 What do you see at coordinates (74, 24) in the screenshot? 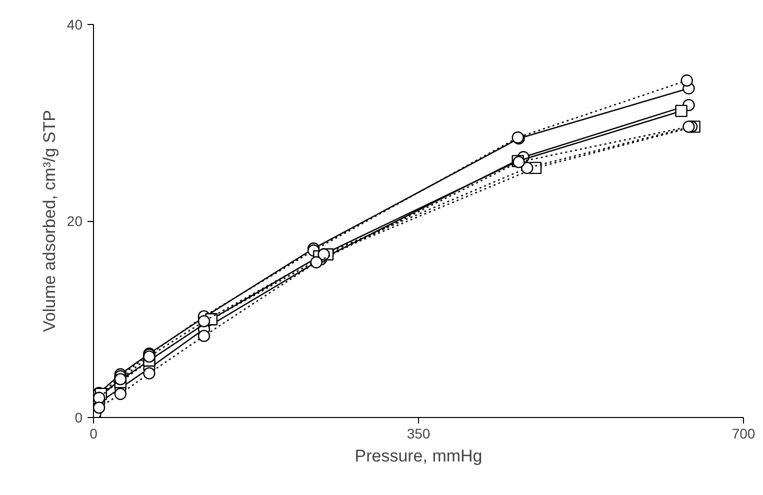
I see `y-tick-label: 40` at bounding box center [74, 24].